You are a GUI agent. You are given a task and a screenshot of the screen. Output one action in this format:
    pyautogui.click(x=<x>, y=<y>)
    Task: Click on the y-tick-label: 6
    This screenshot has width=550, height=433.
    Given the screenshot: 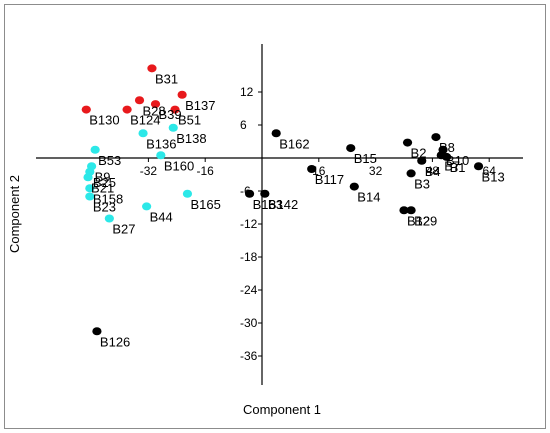 What is the action you would take?
    pyautogui.click(x=243, y=125)
    